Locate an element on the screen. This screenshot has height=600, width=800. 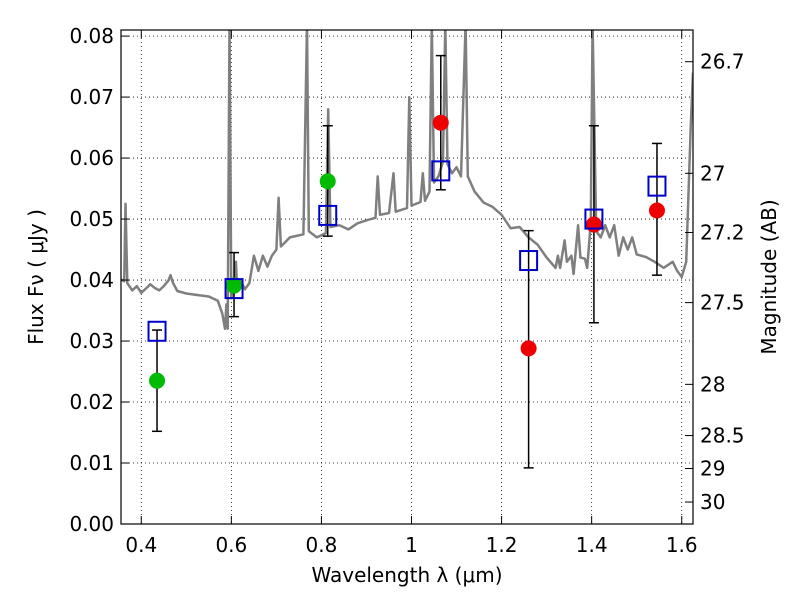
y-tick-label: 0.06 is located at coordinates (91, 158).